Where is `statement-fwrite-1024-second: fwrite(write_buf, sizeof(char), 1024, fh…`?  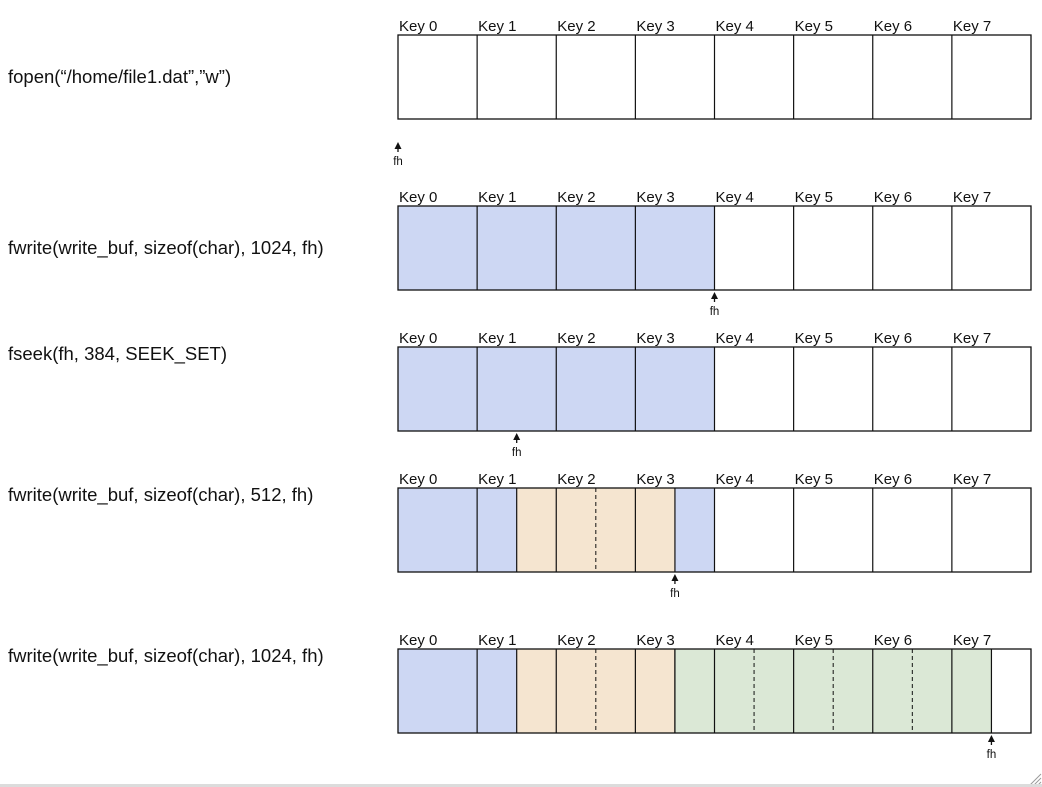 statement-fwrite-1024-second: fwrite(write_buf, sizeof(char), 1024, fh… is located at coordinates (166, 656).